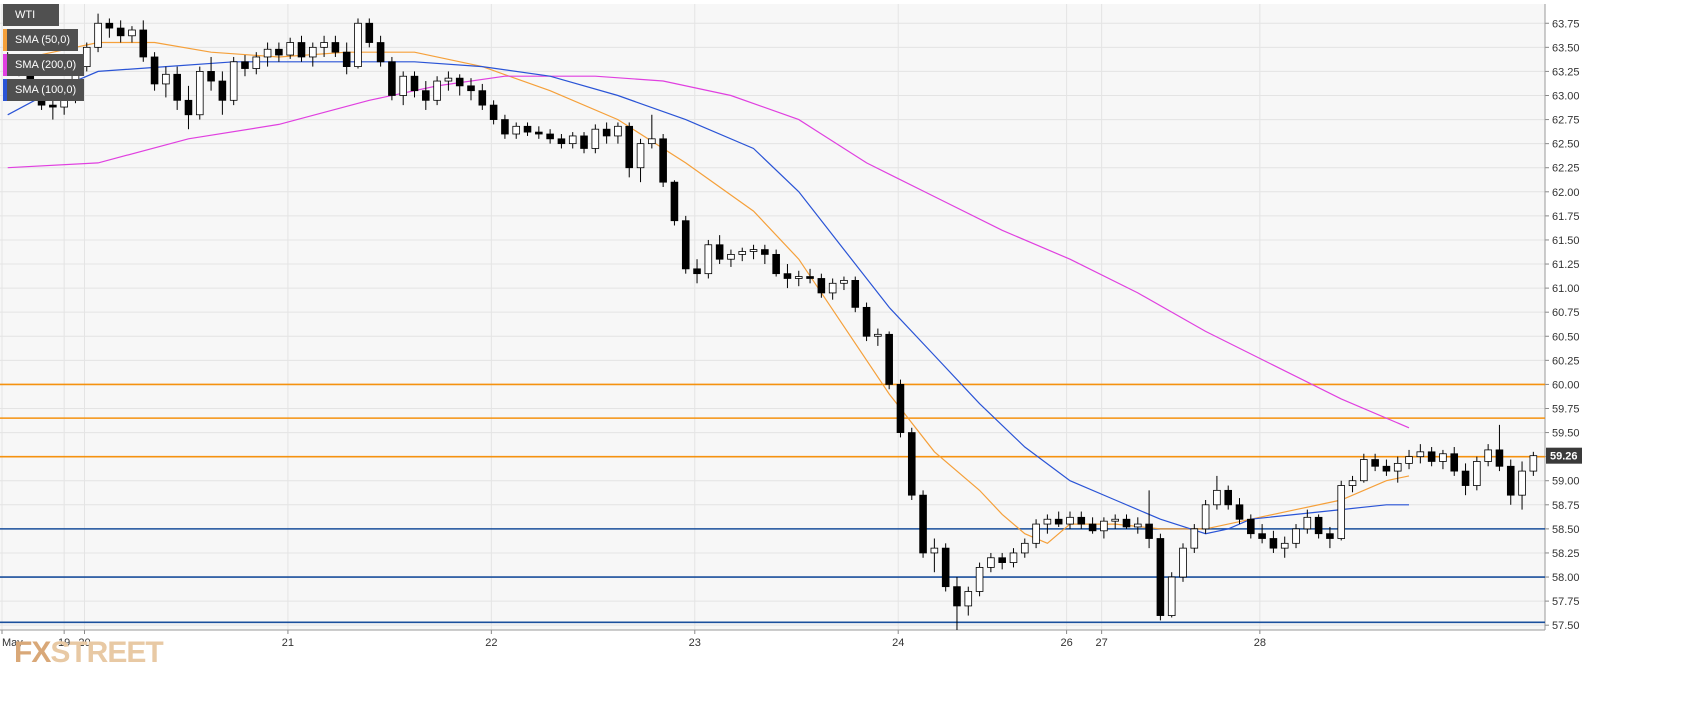  Describe the element at coordinates (43, 40) in the screenshot. I see `legend-item-sma50: SMA (50,0)` at that location.